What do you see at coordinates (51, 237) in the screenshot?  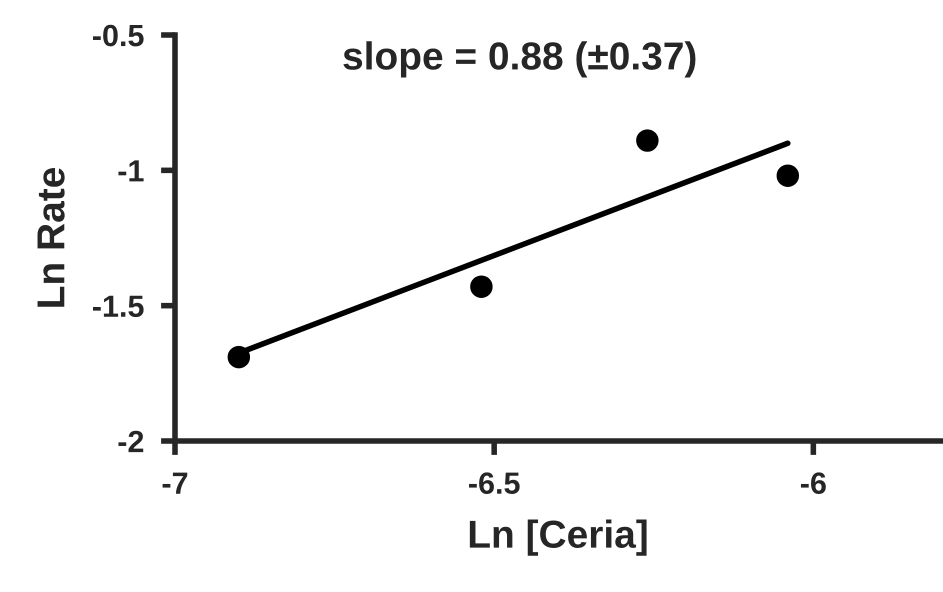 I see `y-axis-title: Ln Rate` at bounding box center [51, 237].